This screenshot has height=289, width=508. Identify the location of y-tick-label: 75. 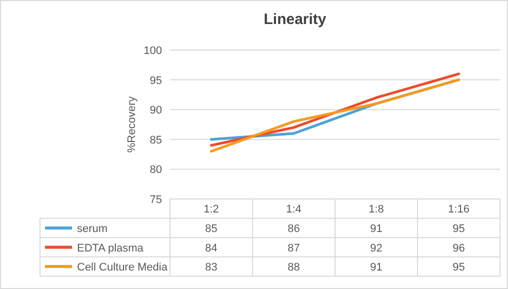
(156, 200).